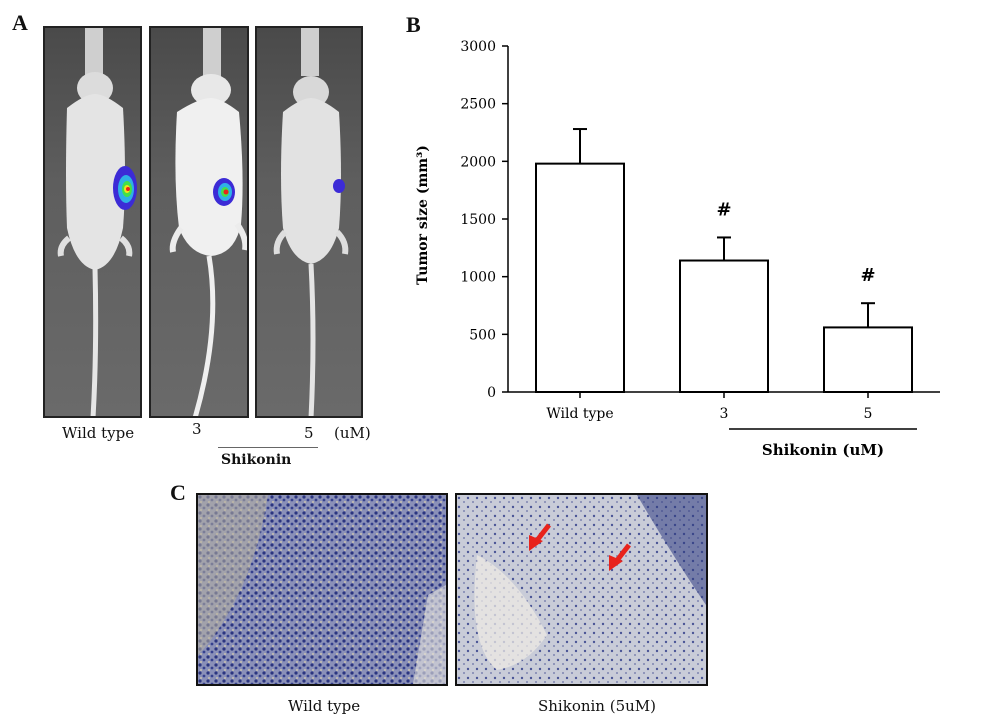 The image size is (1000, 727). I want to click on histology-image-shikonin, so click(581, 589).